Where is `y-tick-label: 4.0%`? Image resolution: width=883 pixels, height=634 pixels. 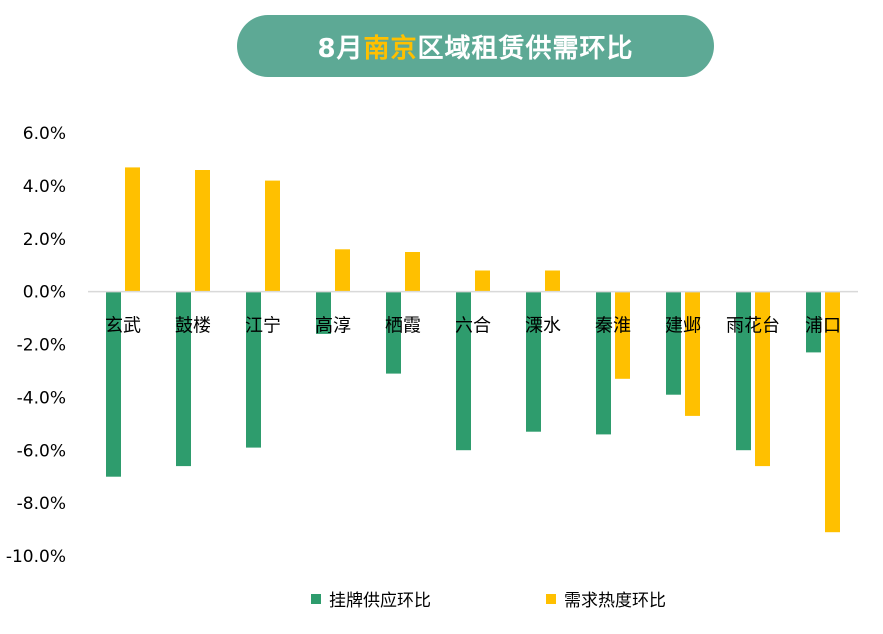
y-tick-label: 4.0% is located at coordinates (44, 187).